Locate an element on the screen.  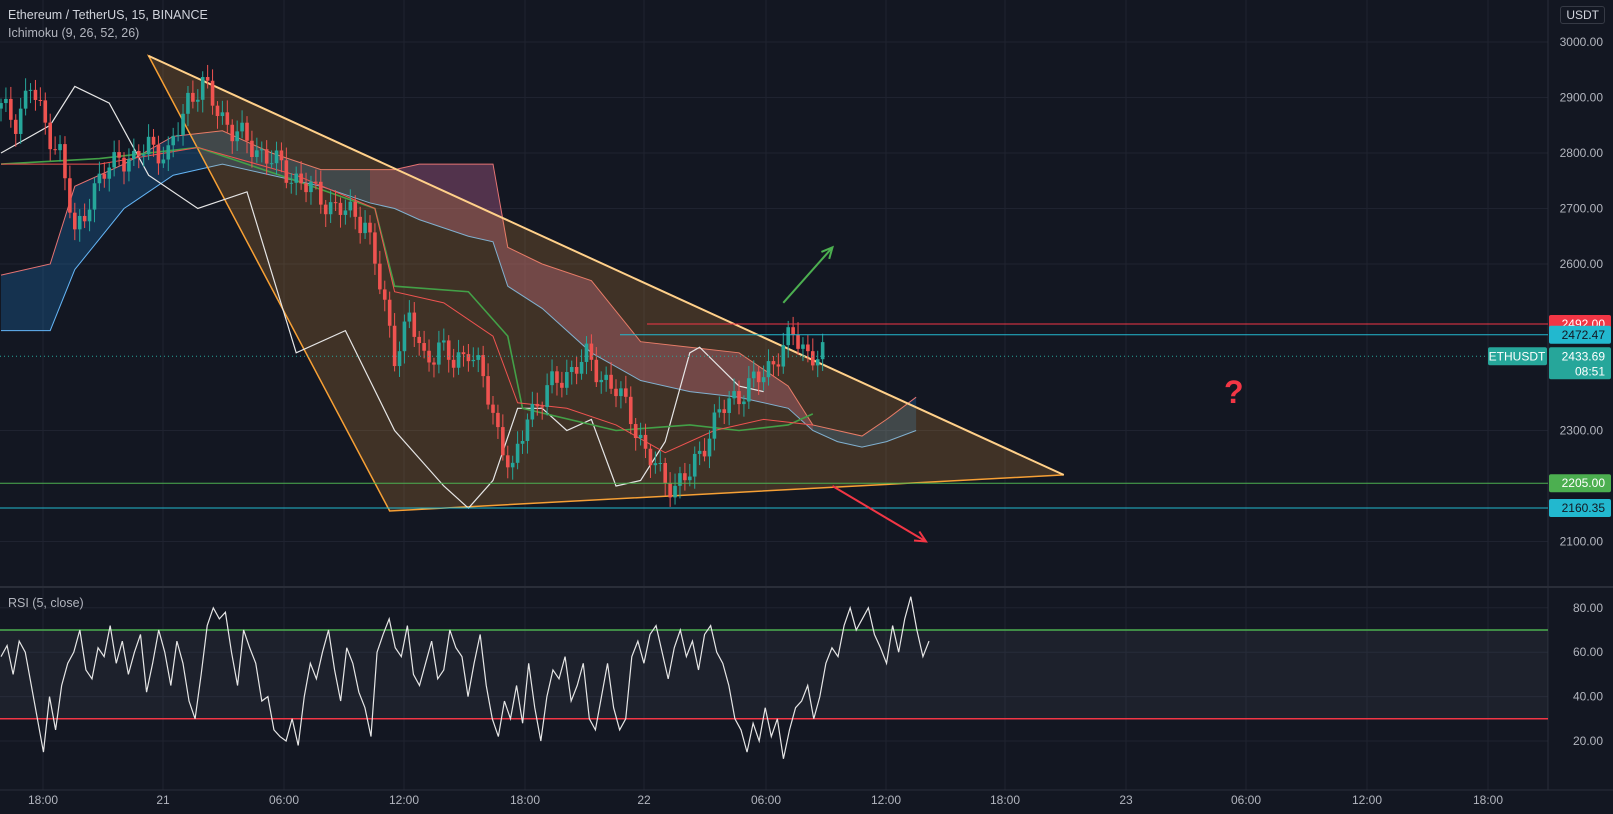
level-price-tag: 2160.35 is located at coordinates (1584, 508).